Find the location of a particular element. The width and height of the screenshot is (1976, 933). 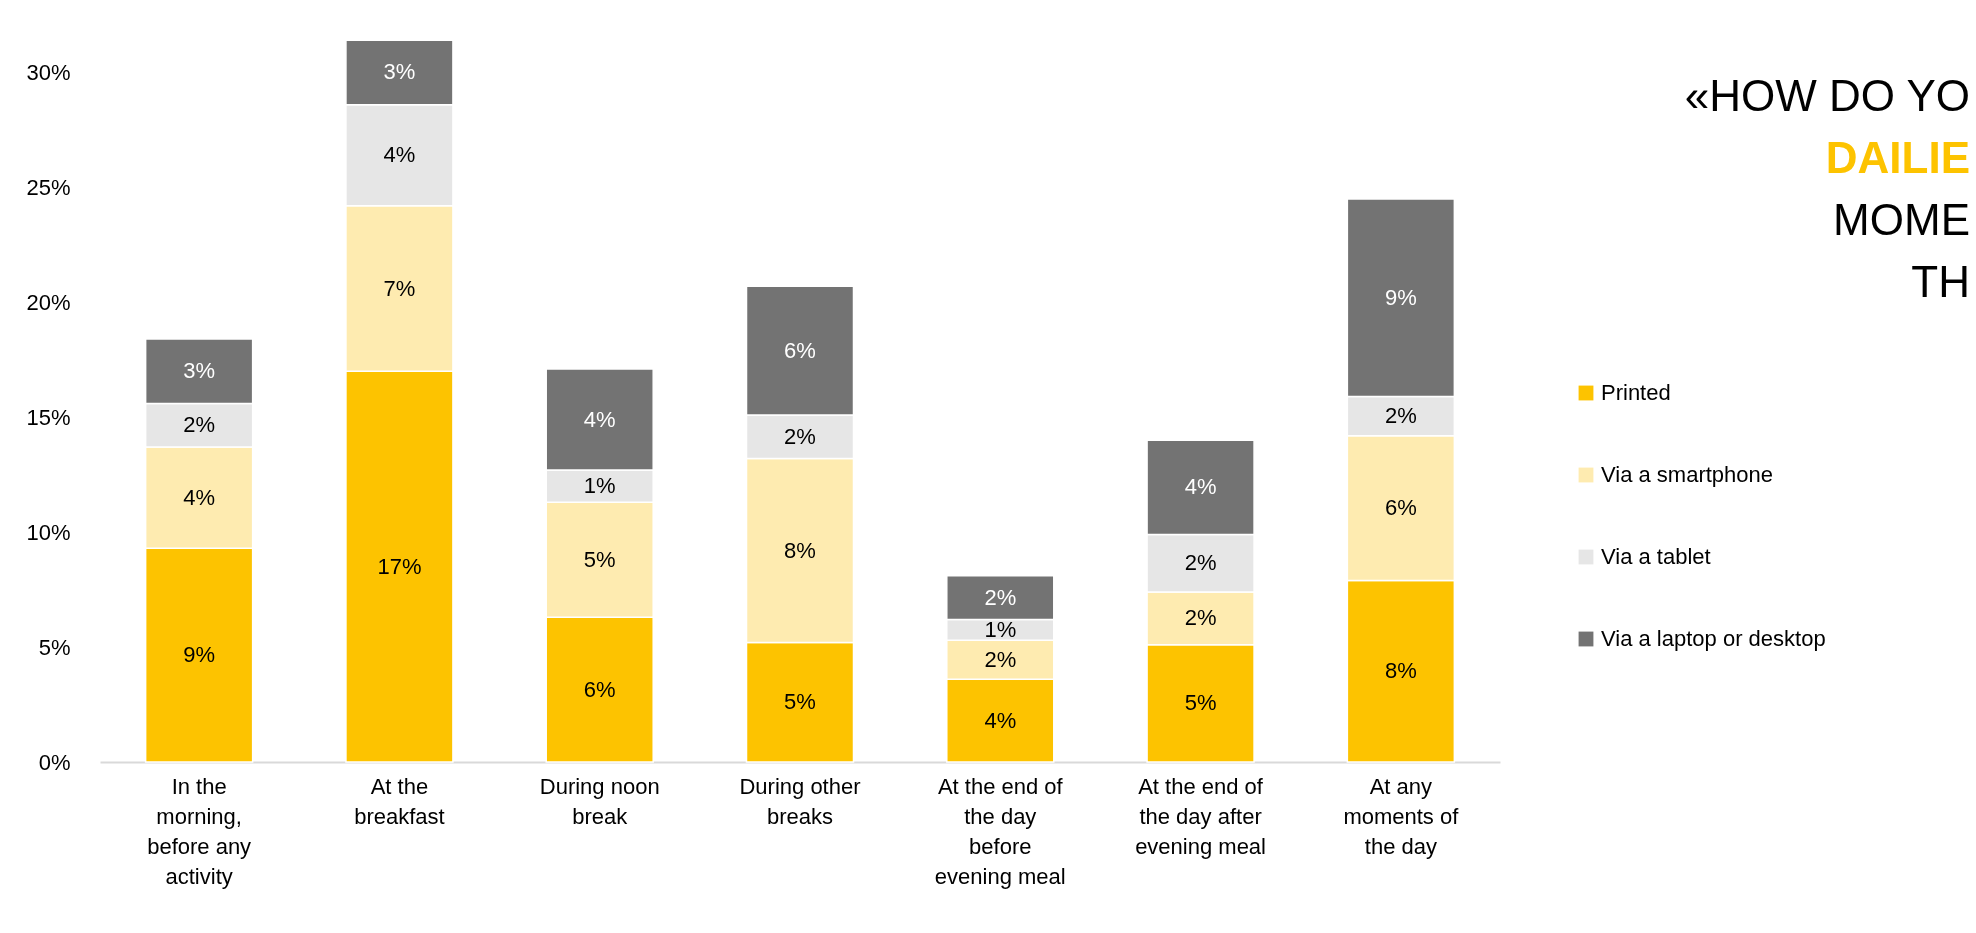

legend-label: Printed is located at coordinates (1636, 392).